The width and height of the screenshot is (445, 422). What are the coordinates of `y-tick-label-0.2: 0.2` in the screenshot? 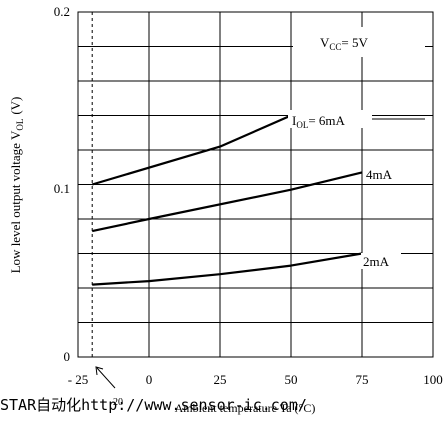 It's located at (62, 11).